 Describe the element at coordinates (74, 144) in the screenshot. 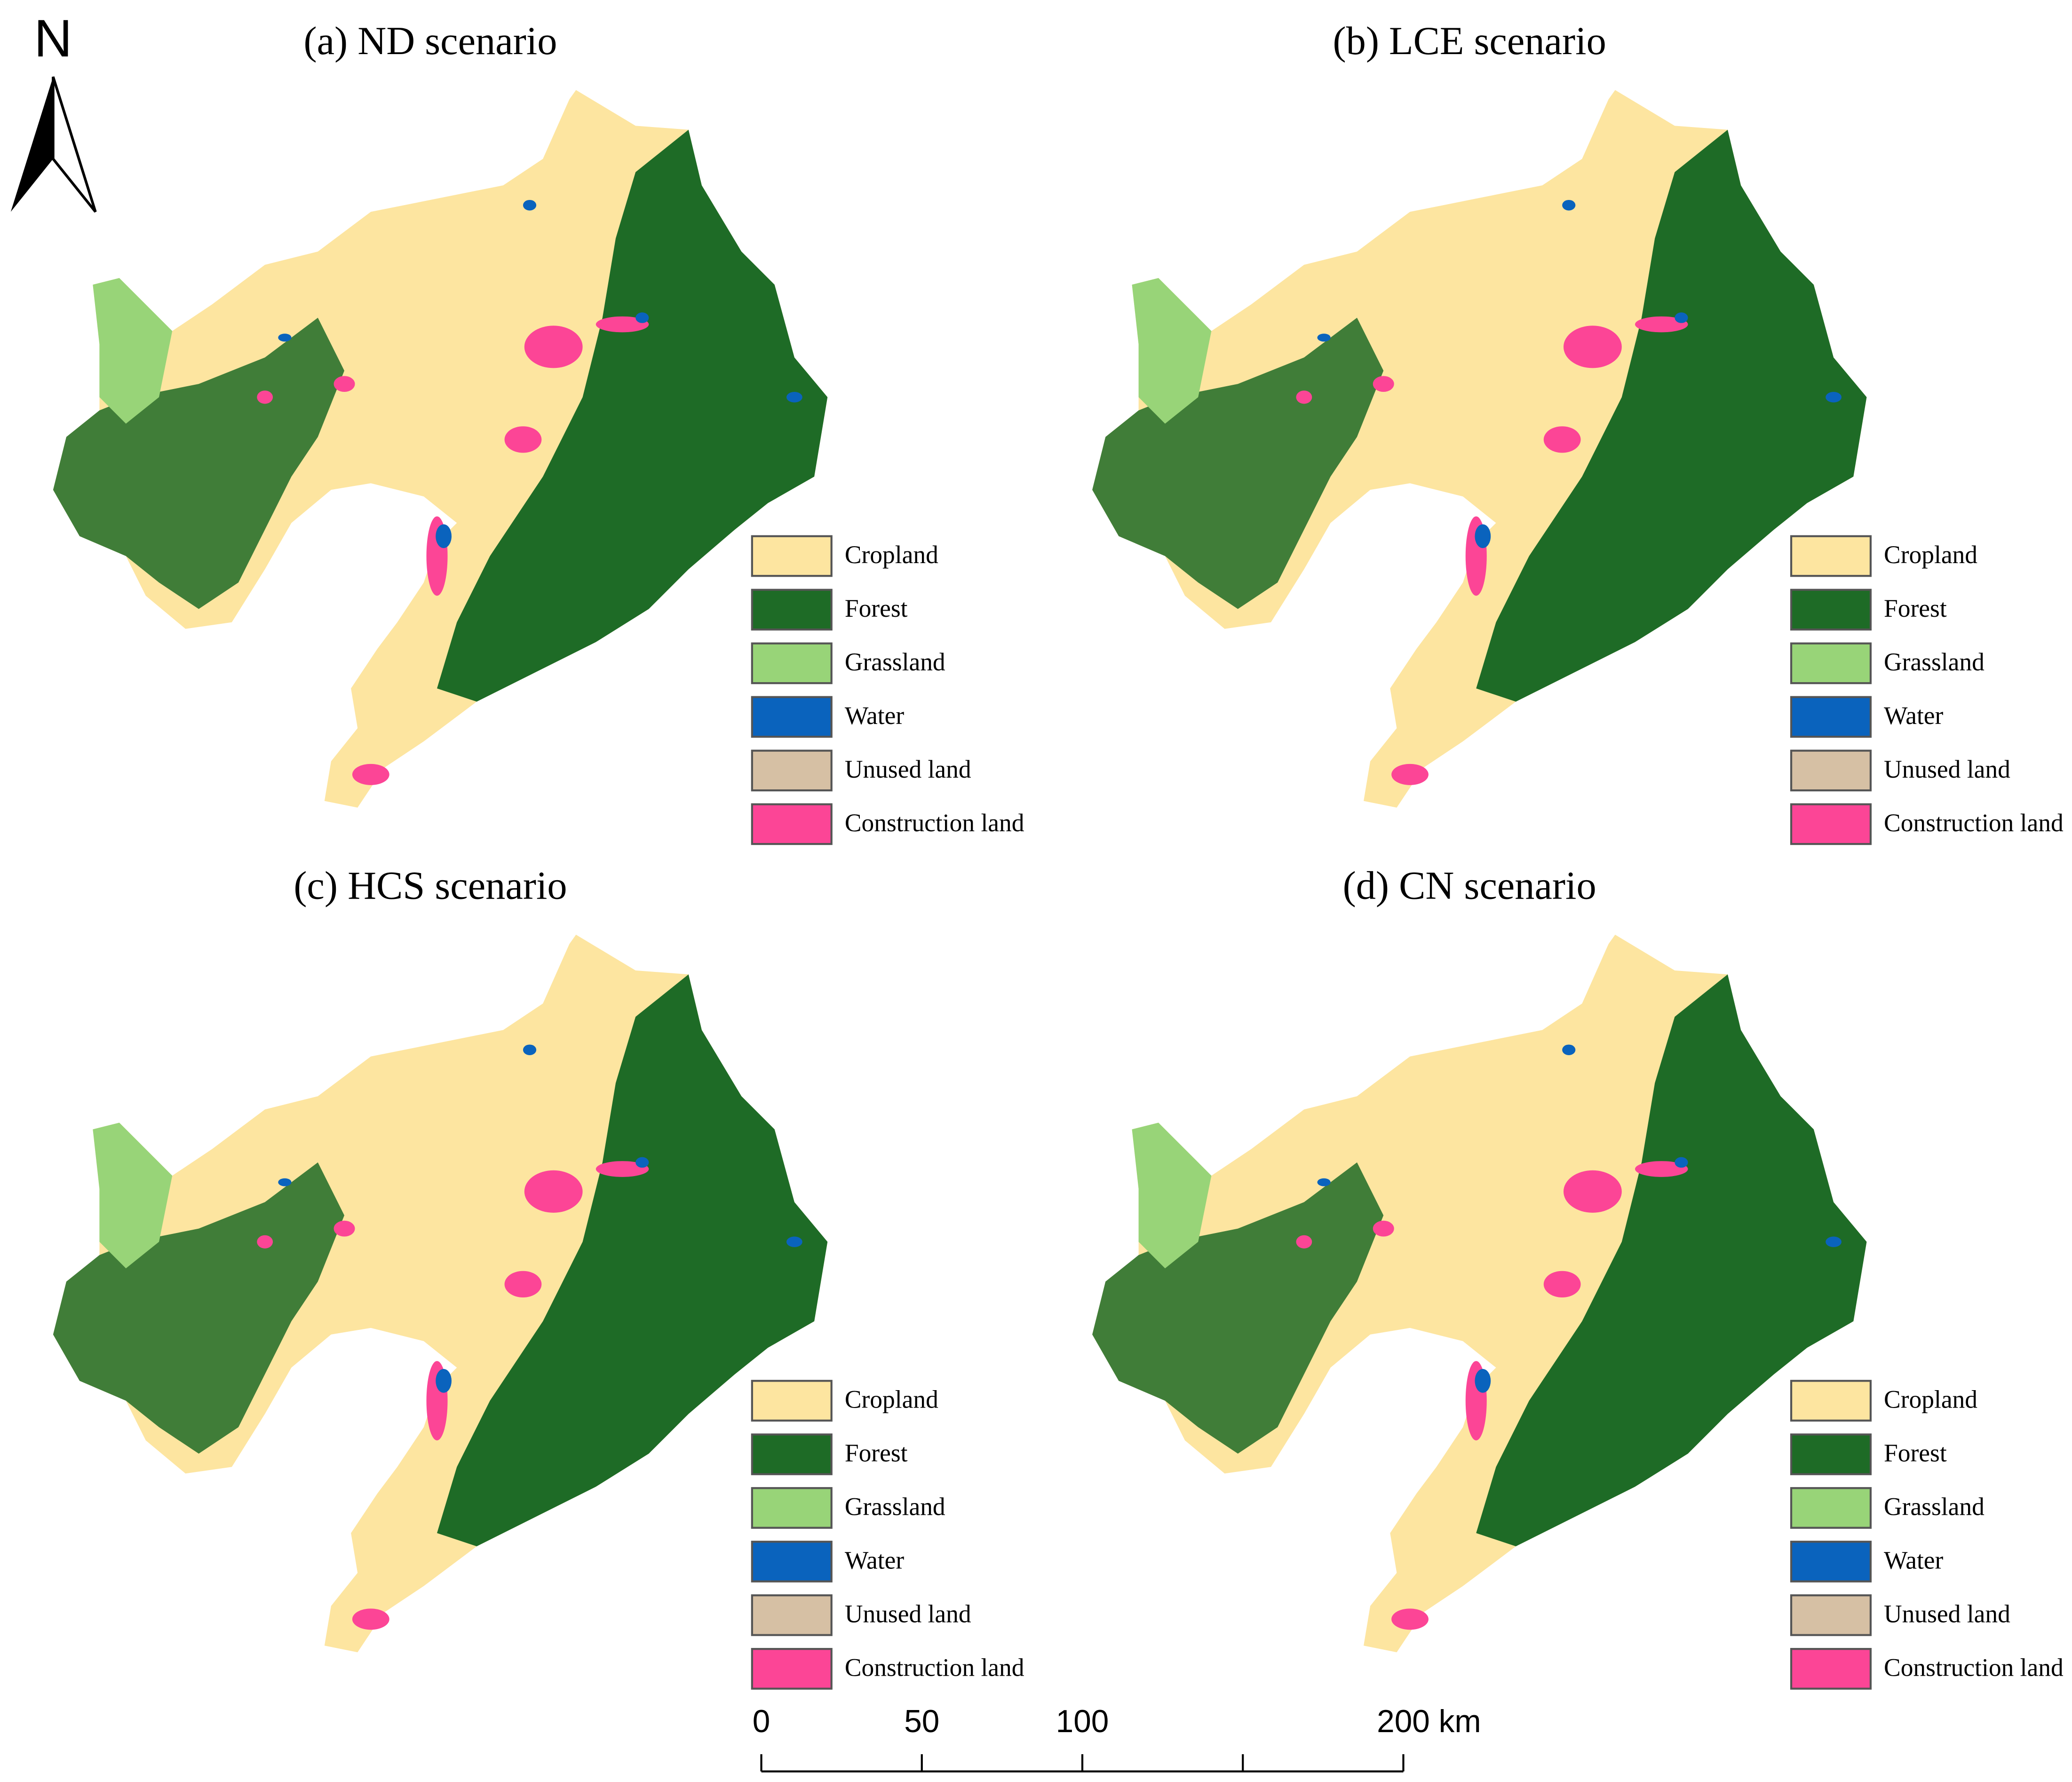

I see `arrow-right` at that location.